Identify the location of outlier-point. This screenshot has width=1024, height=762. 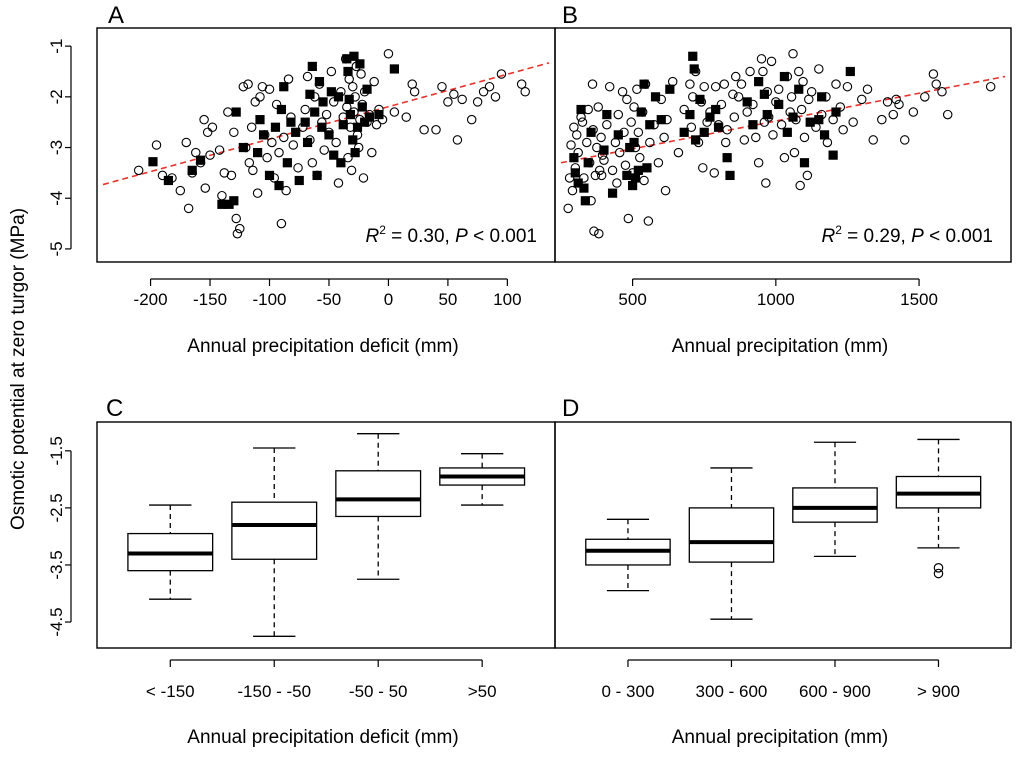
(938, 573).